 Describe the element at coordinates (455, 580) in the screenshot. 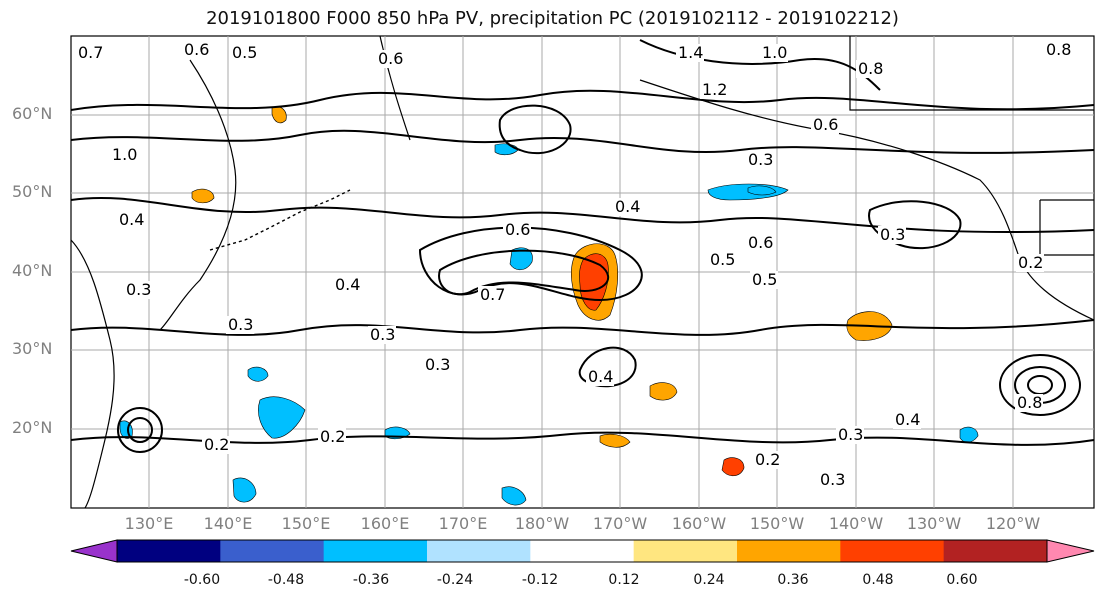

I see `colorbar-tick: -0.24` at that location.